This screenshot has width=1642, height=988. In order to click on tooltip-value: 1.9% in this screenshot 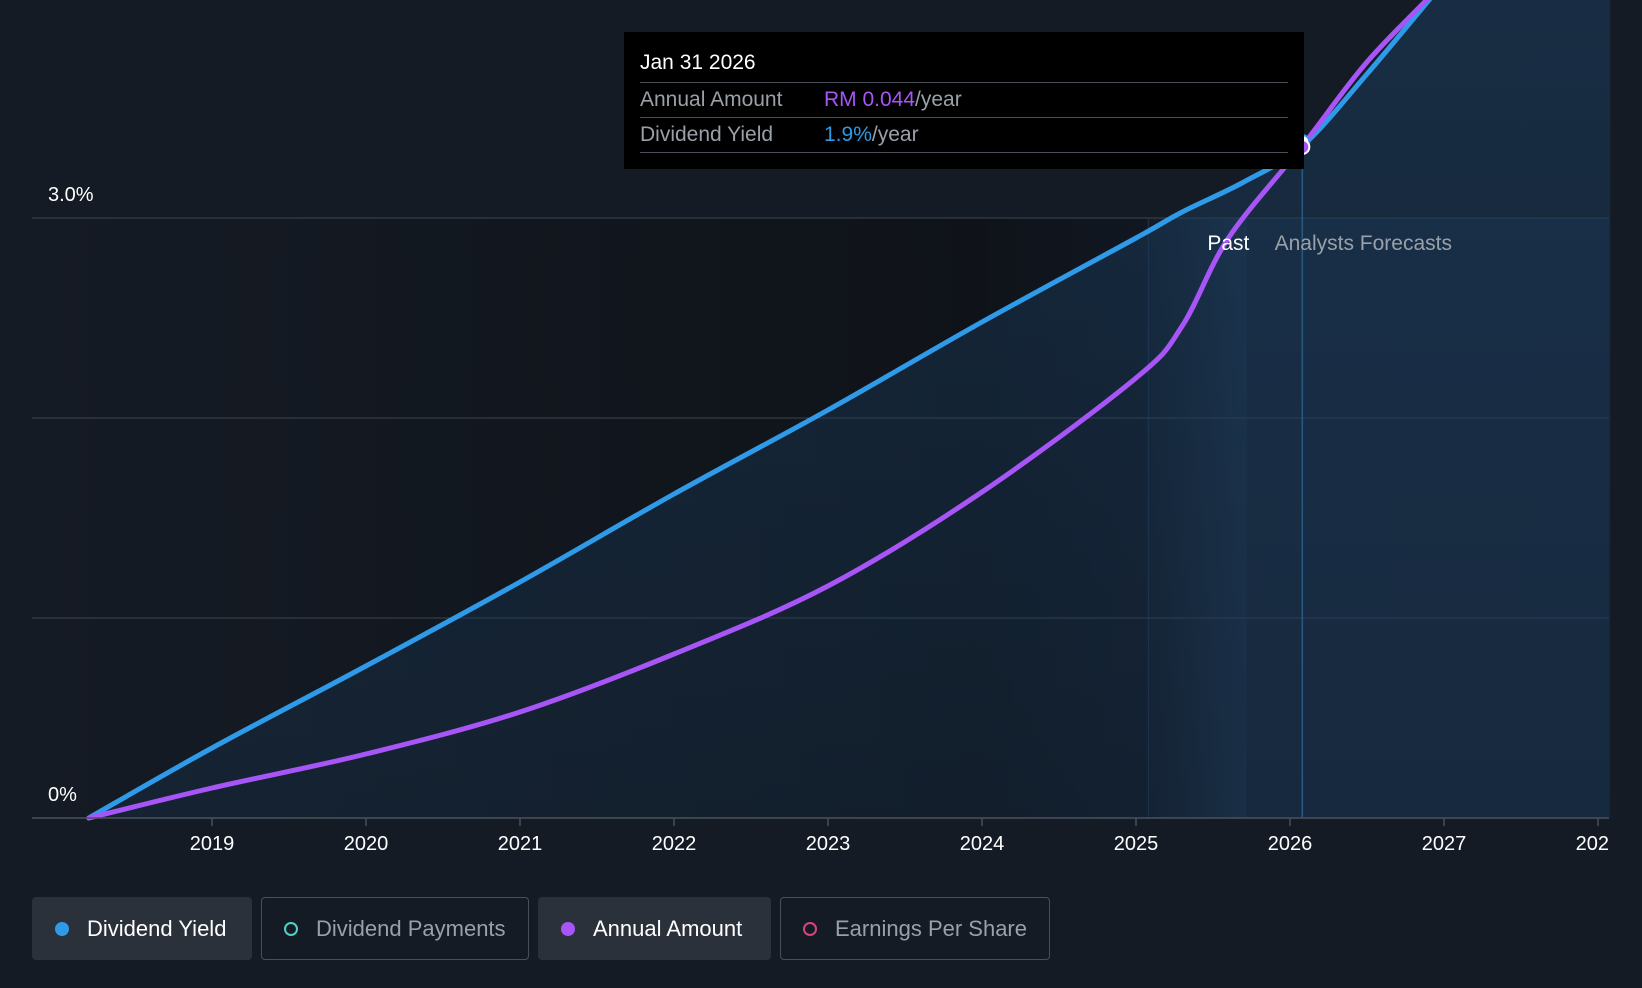, I will do `click(848, 134)`.